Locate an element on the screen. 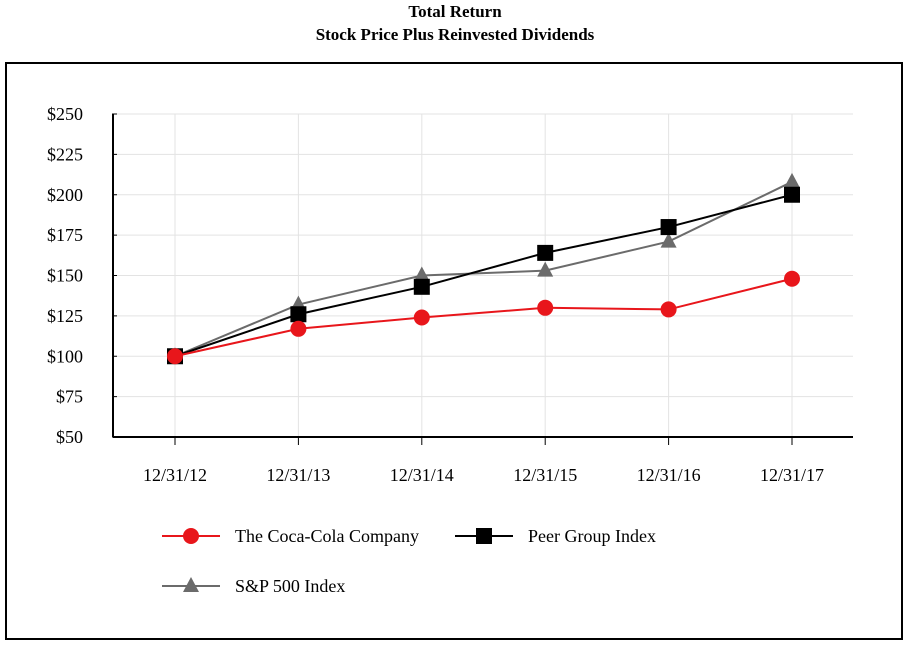 The image size is (910, 646). y-tick-label: $150 is located at coordinates (65, 276).